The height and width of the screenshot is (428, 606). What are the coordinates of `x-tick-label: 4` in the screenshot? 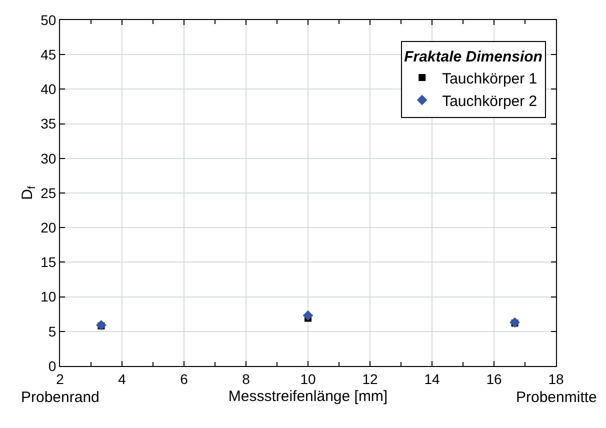 It's located at (122, 378).